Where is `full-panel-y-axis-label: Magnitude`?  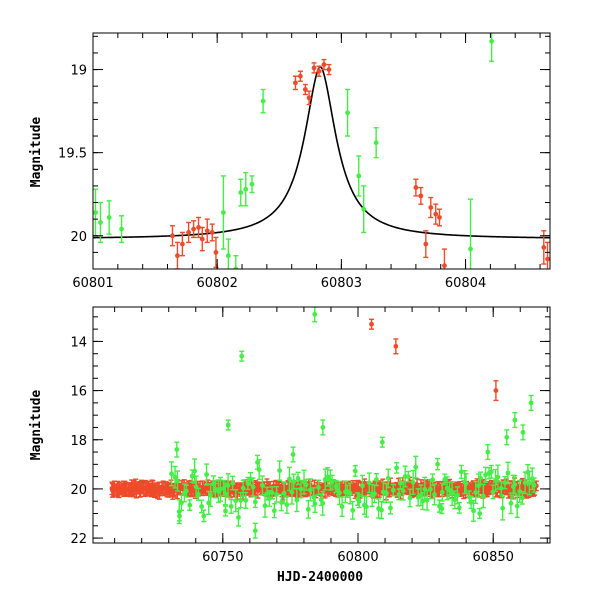 full-panel-y-axis-label: Magnitude is located at coordinates (36, 425).